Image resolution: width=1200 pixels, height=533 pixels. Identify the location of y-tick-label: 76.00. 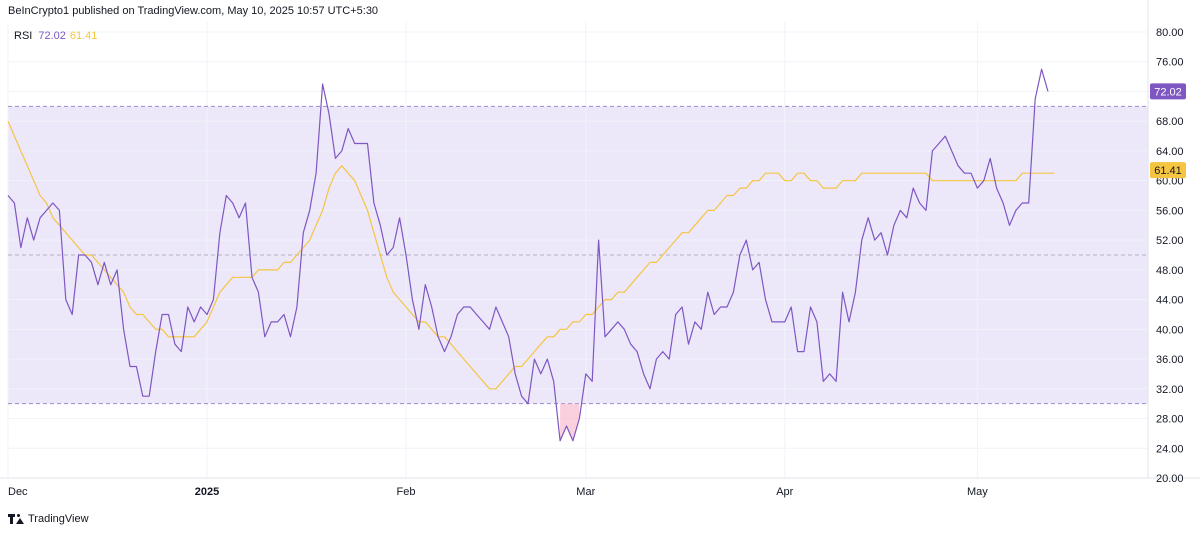
(1170, 63).